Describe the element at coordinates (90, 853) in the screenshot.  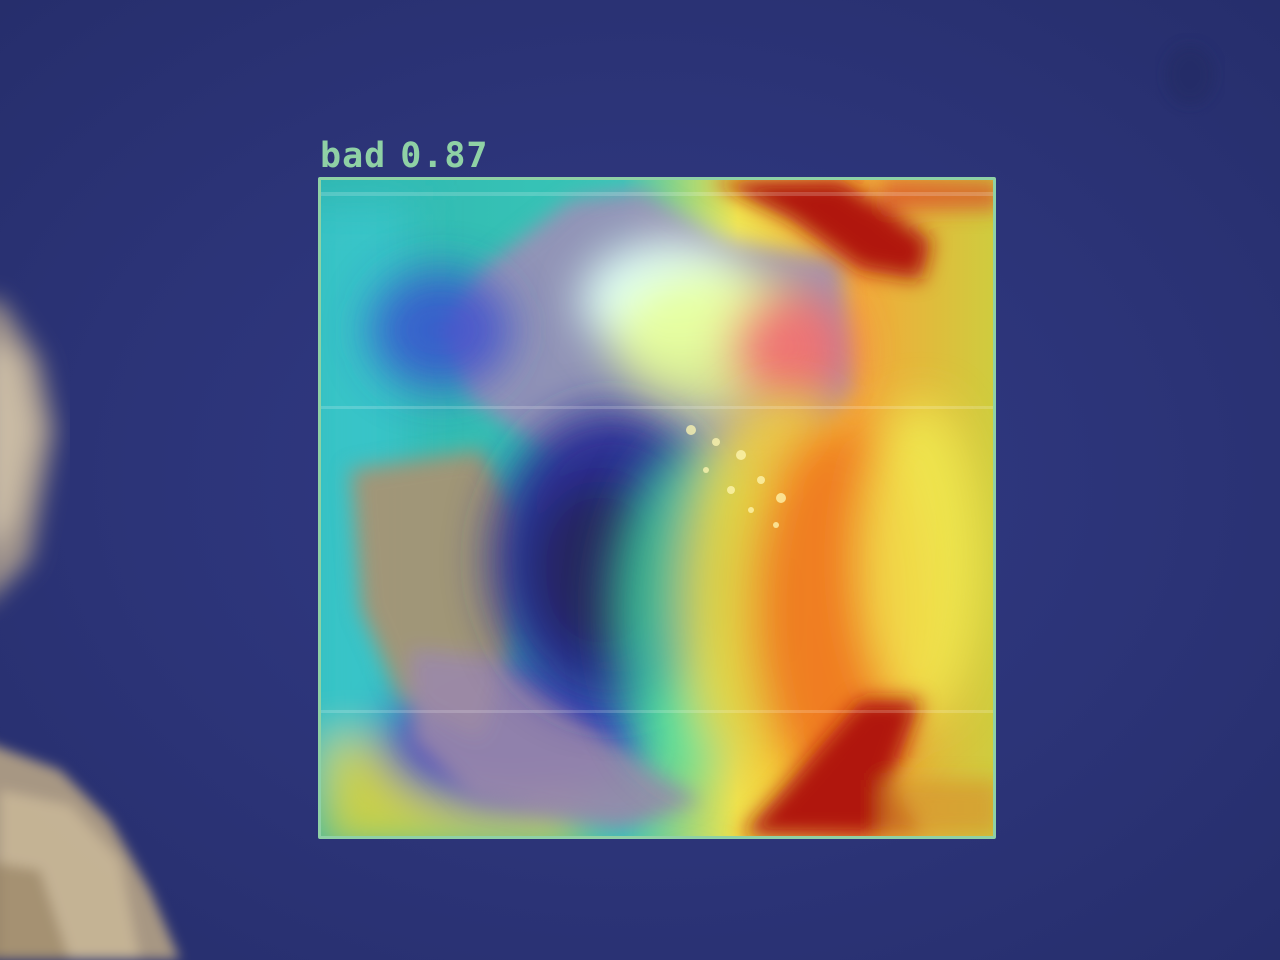
I see `bottom-left-crystal-blur` at that location.